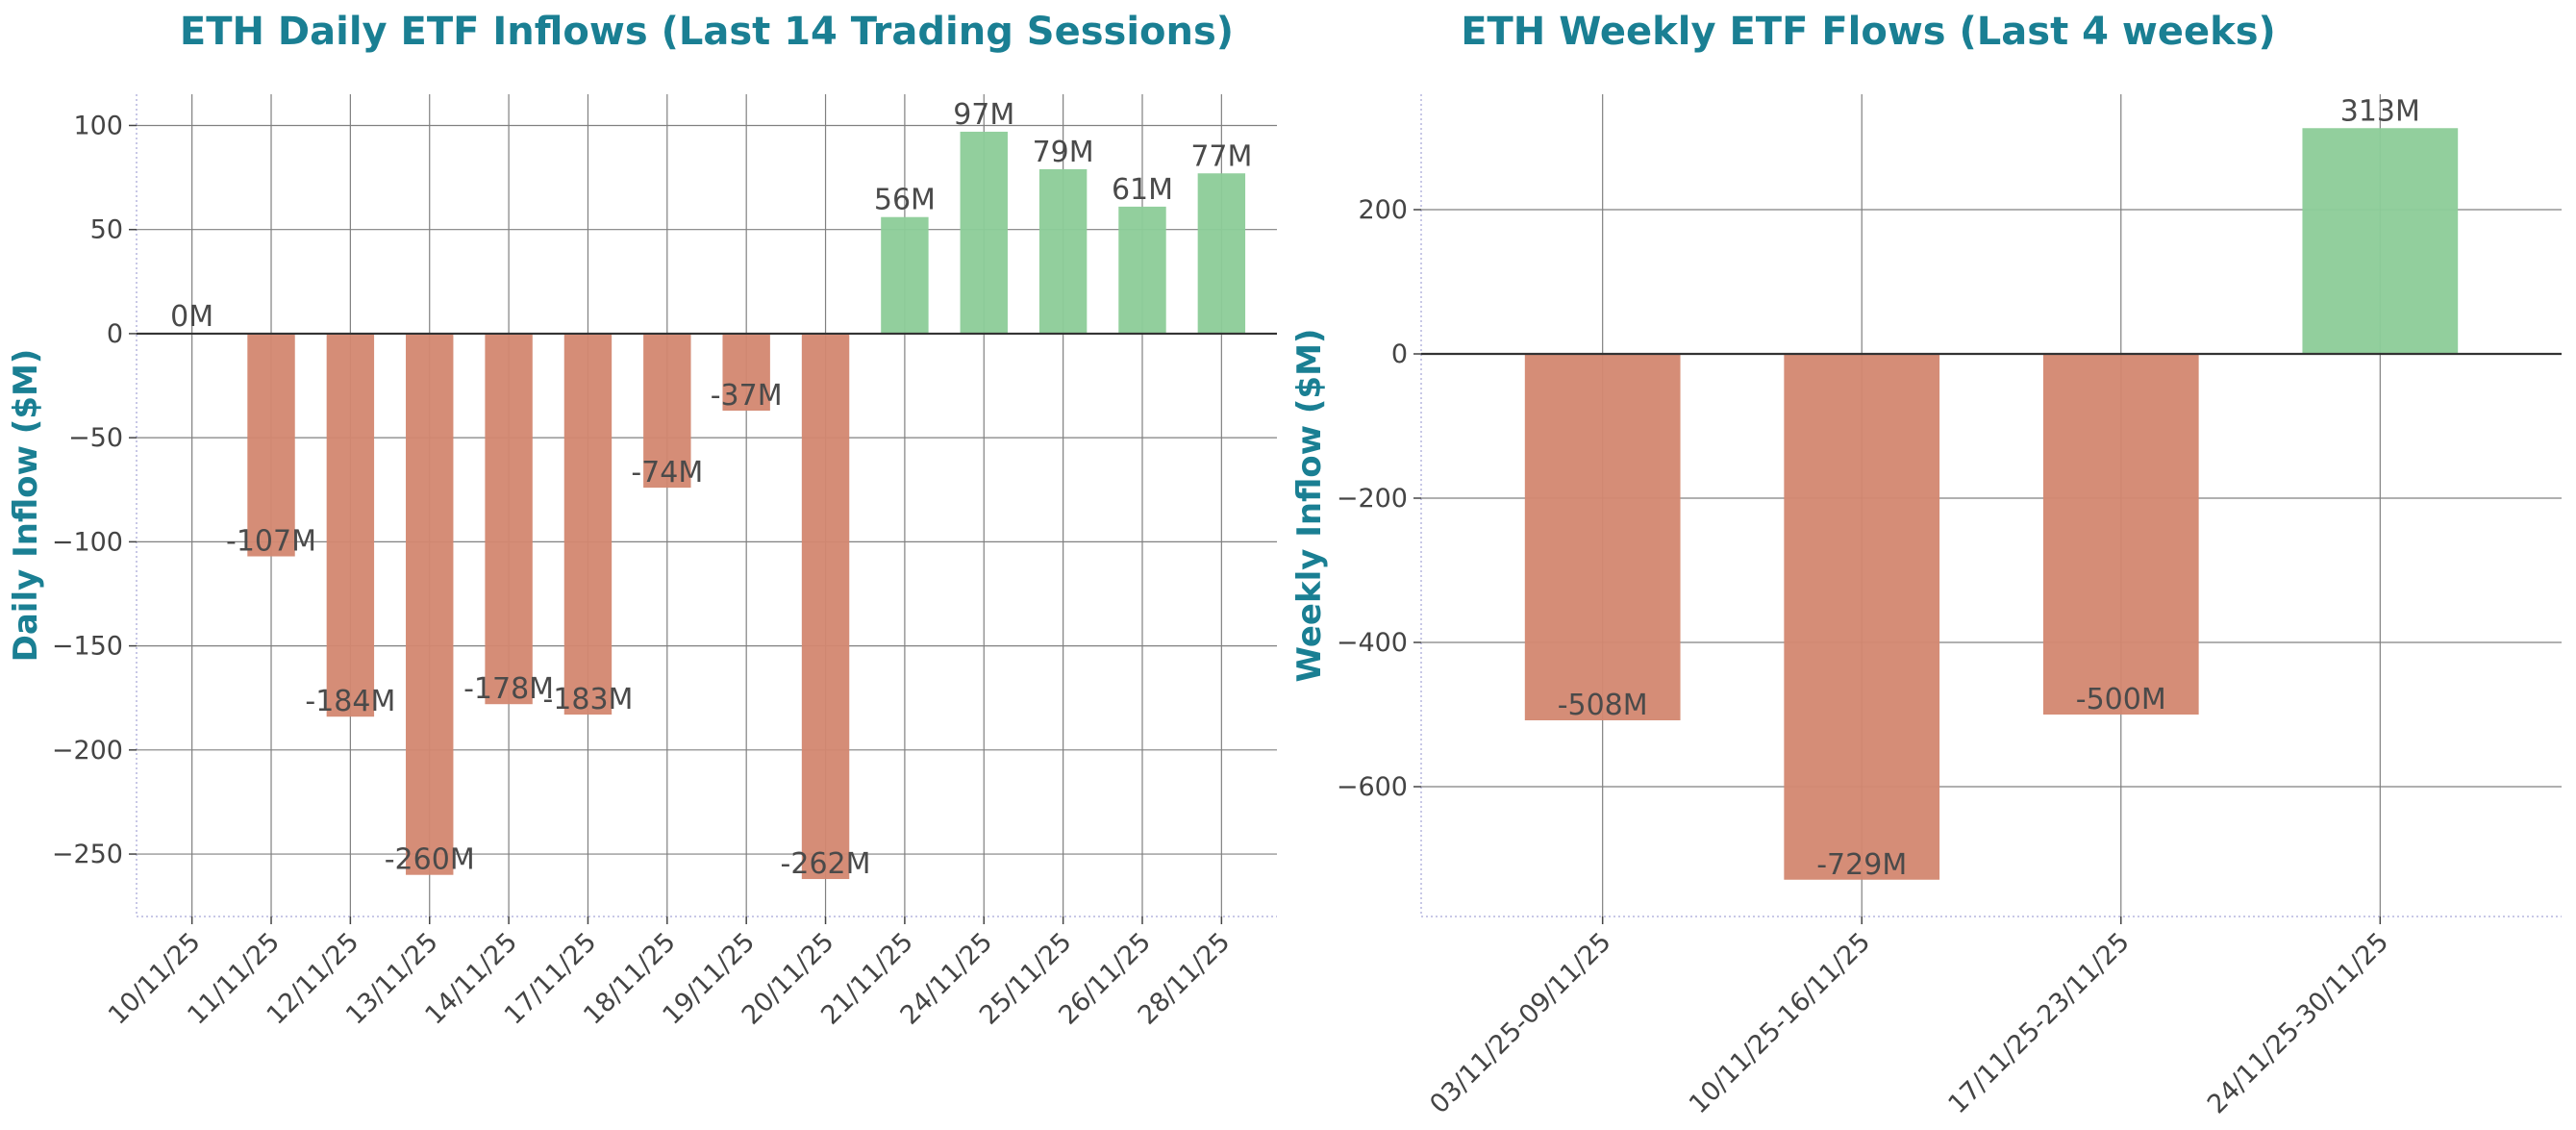 This screenshot has height=1130, width=2576. I want to click on daily-y-tick-label: 0, so click(115, 334).